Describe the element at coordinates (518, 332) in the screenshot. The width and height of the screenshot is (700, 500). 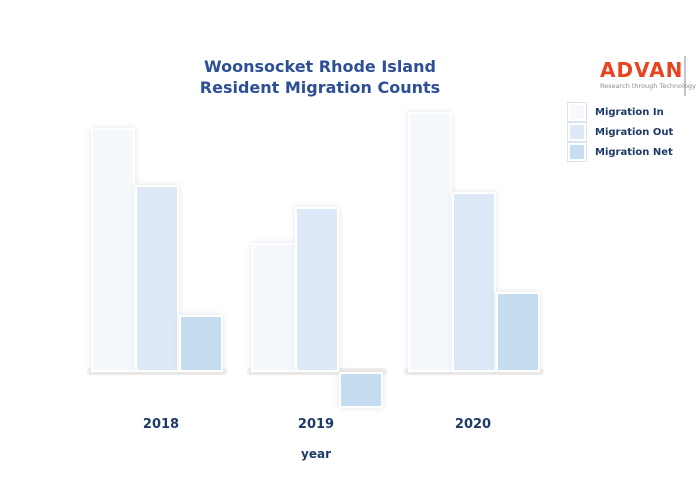
I see `bar-migration-net-2020` at that location.